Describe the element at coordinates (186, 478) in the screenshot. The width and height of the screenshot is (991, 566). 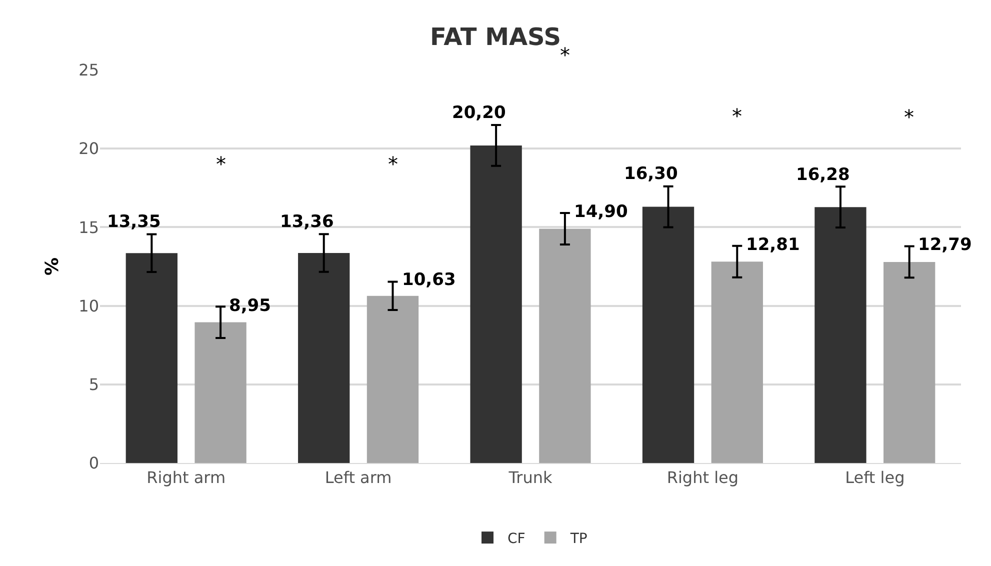
I see `x-tick-label: Right arm` at that location.